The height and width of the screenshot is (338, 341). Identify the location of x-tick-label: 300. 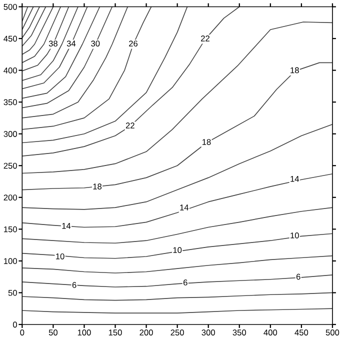
(208, 333).